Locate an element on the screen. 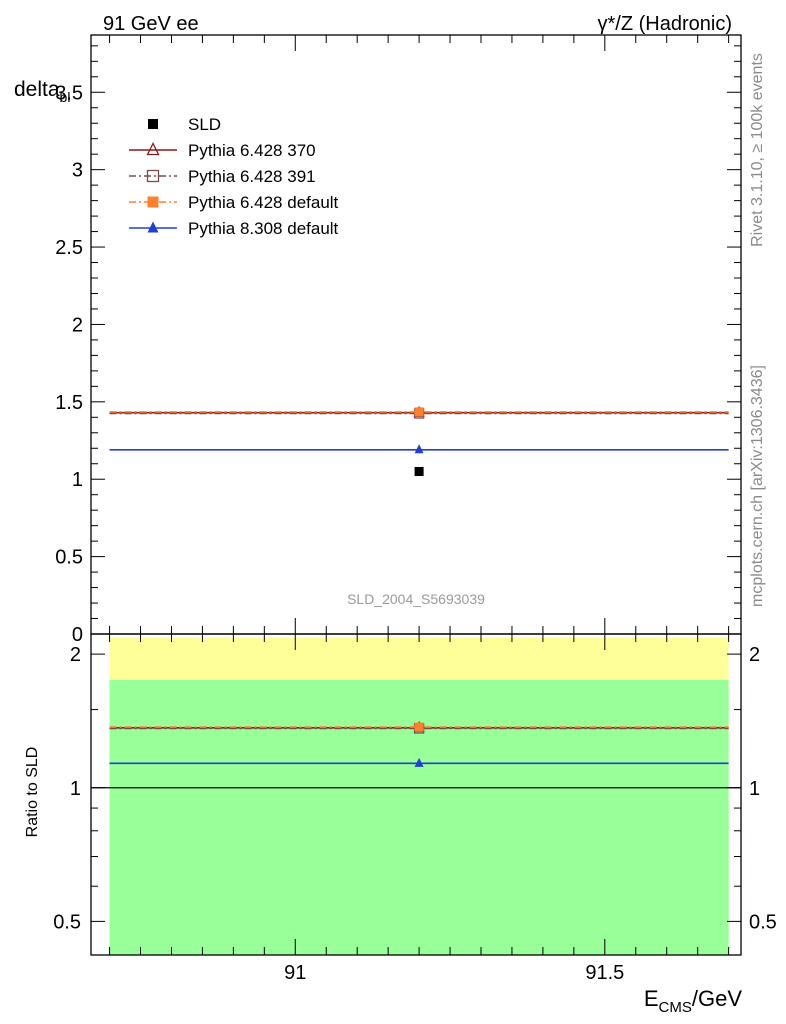 This screenshot has width=786, height=1024. mcplots-reference-label: mcplots.cern.ch [arXiv:1306.3436] is located at coordinates (757, 486).